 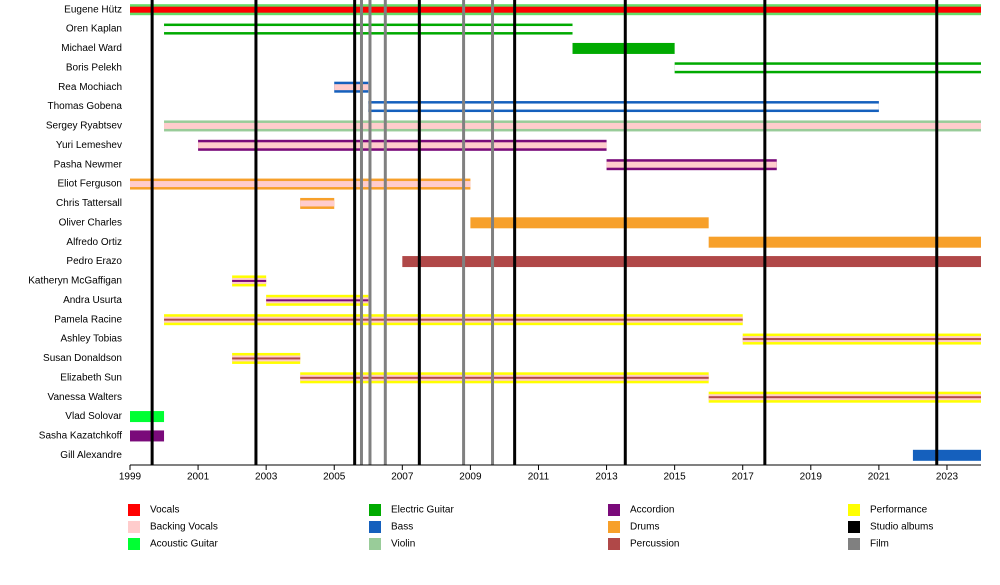 What do you see at coordinates (811, 477) in the screenshot?
I see `x-tick-label: 2019` at bounding box center [811, 477].